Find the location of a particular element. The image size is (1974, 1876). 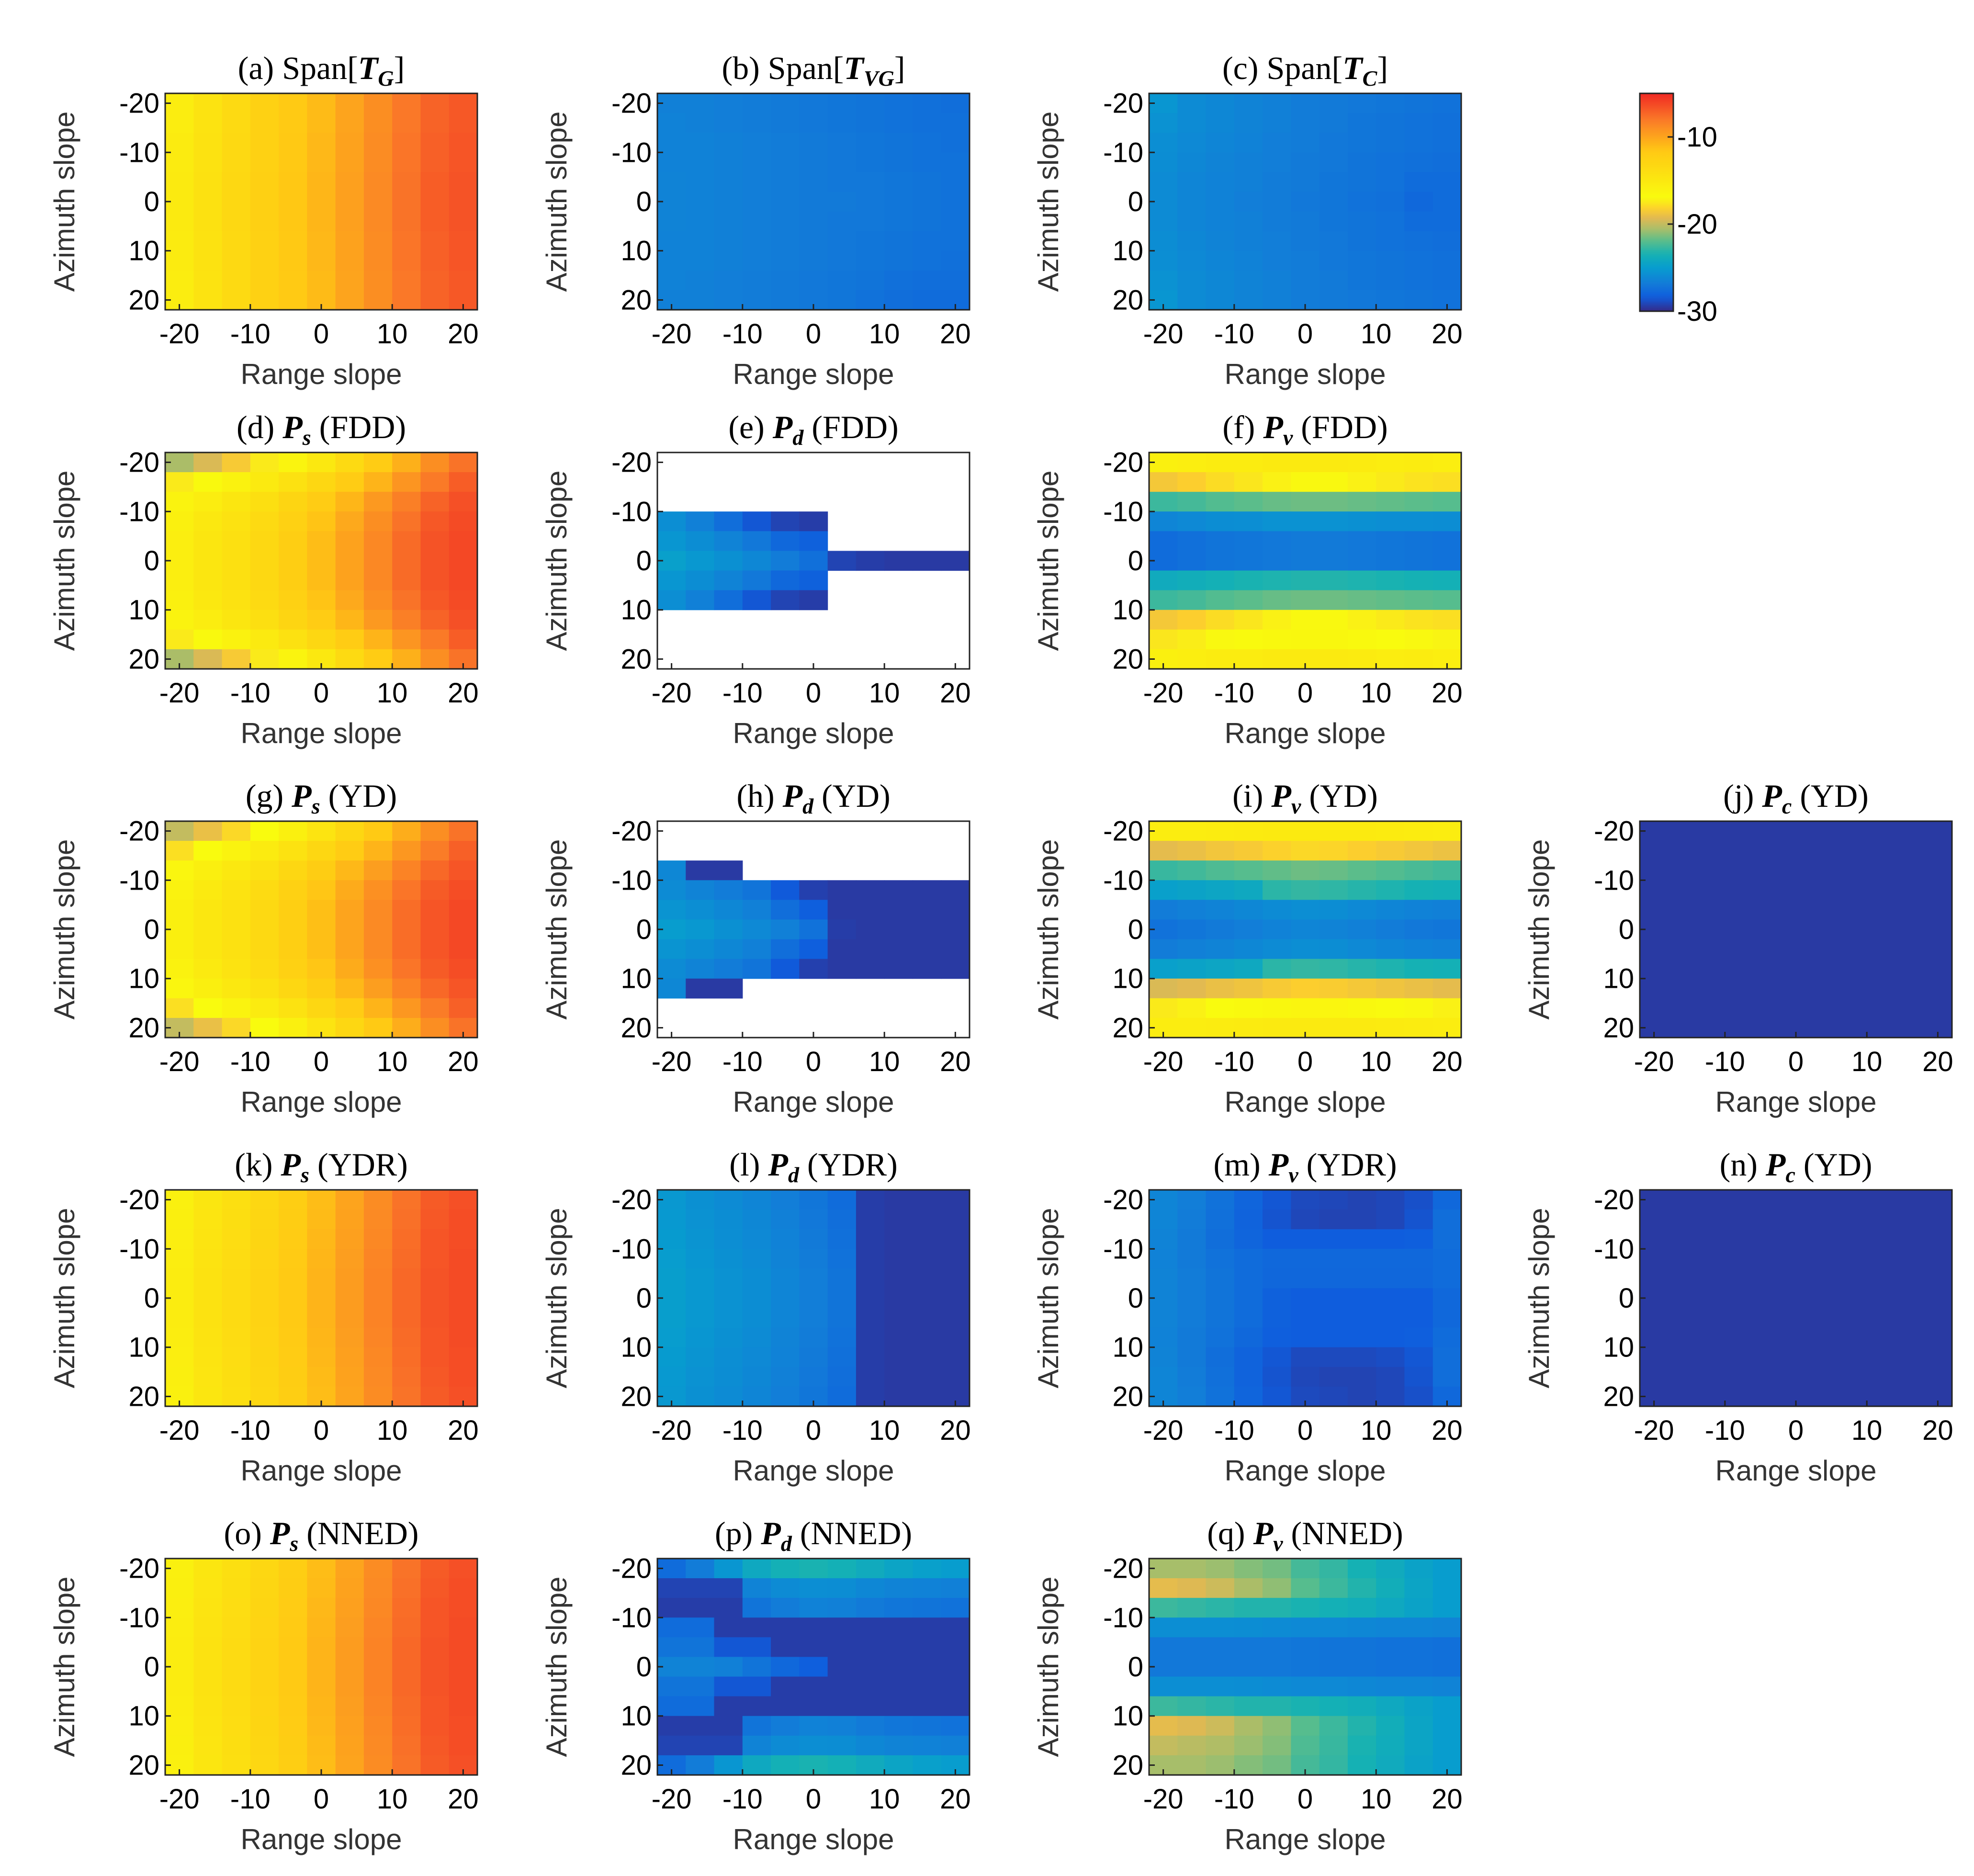

x-tick-label: -20 is located at coordinates (672, 1799).